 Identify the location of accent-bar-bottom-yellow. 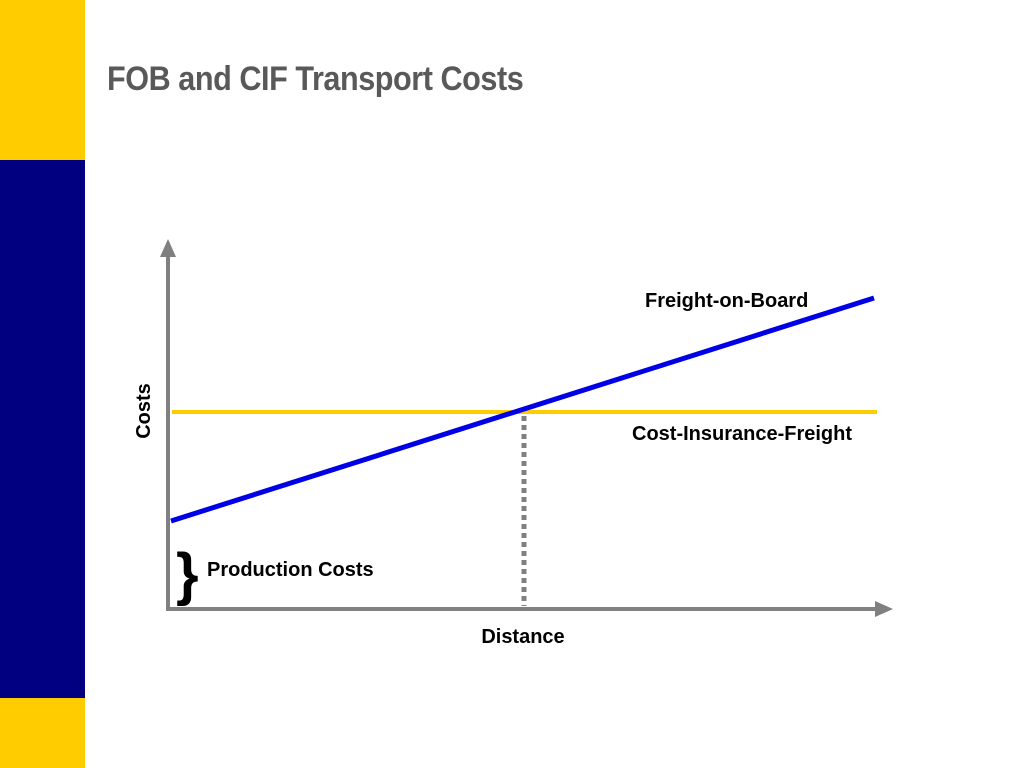
(42, 733).